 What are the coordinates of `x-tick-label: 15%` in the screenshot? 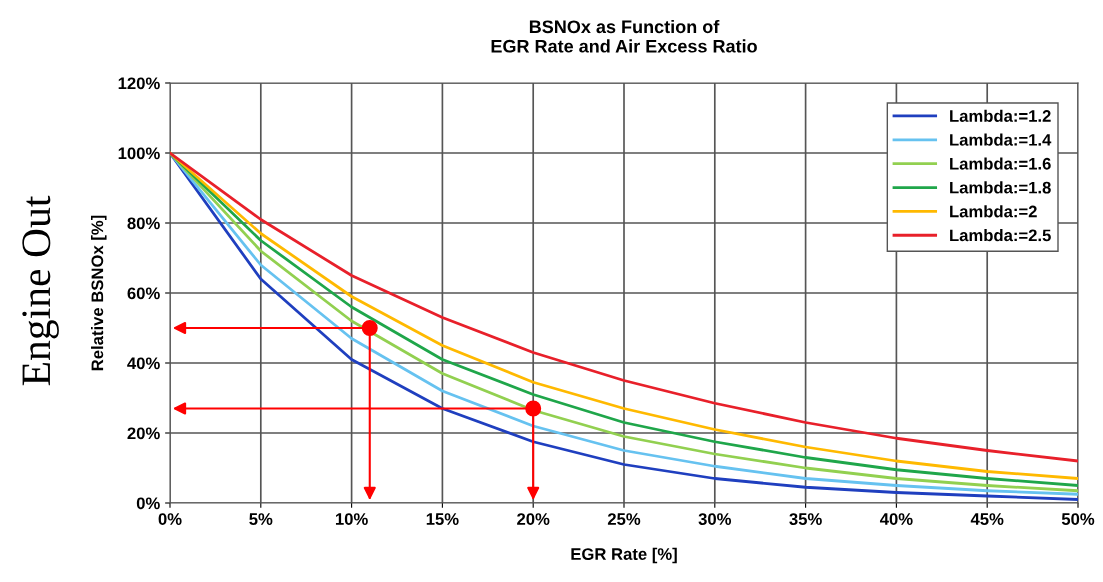 It's located at (442, 519).